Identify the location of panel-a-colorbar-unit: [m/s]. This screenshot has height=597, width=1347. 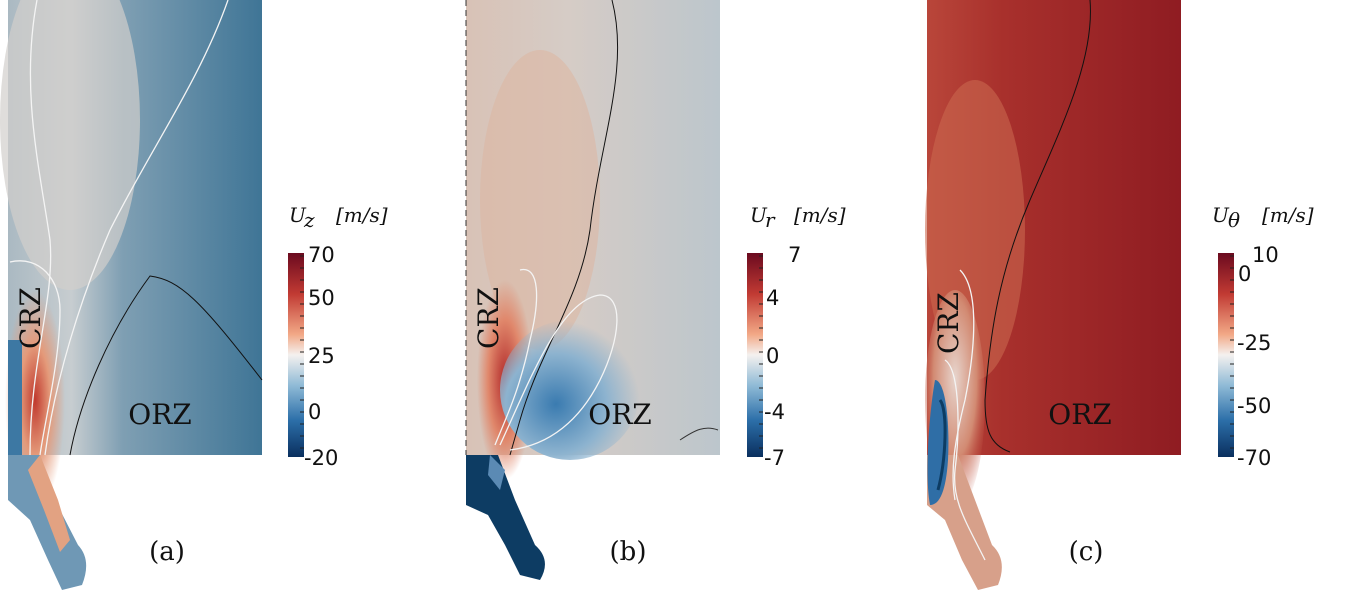
(362, 215).